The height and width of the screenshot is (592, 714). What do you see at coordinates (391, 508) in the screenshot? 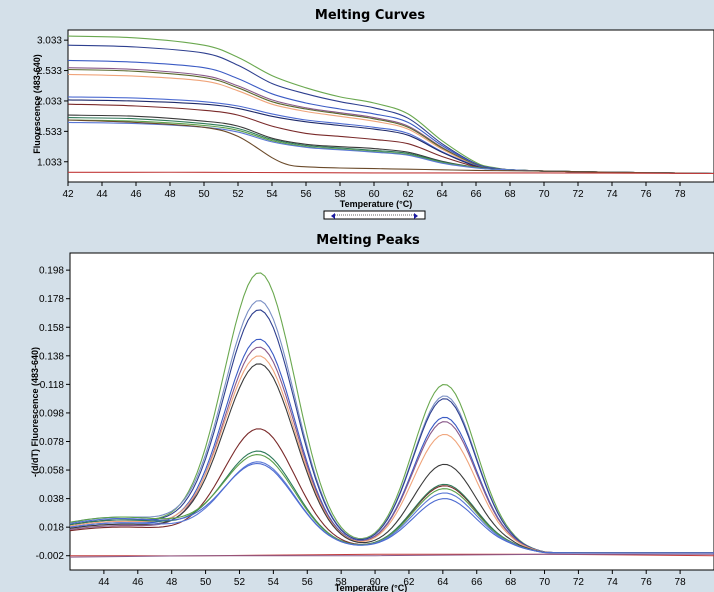
I see `peak-series-line` at bounding box center [391, 508].